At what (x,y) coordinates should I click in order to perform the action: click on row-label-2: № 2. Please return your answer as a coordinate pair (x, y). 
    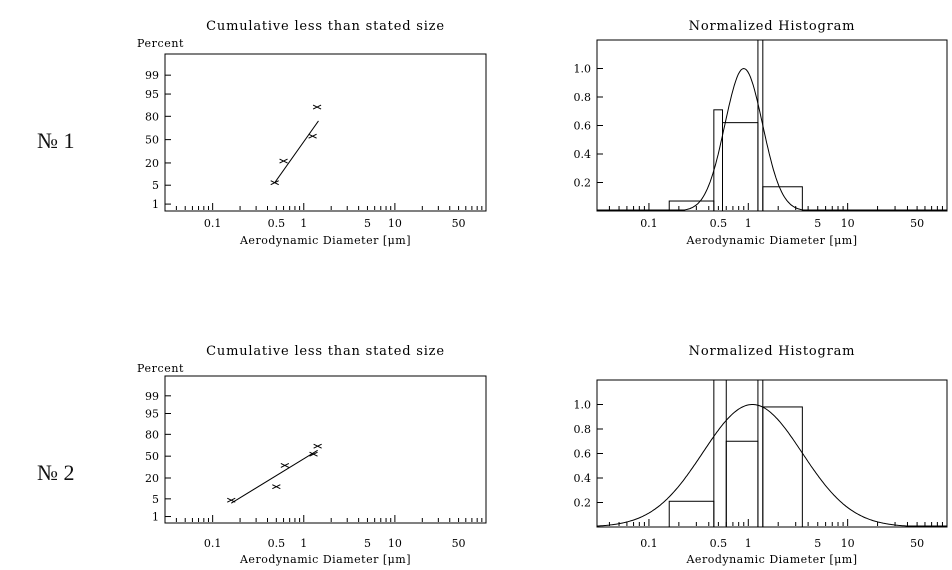
    Looking at the image, I should click on (56, 472).